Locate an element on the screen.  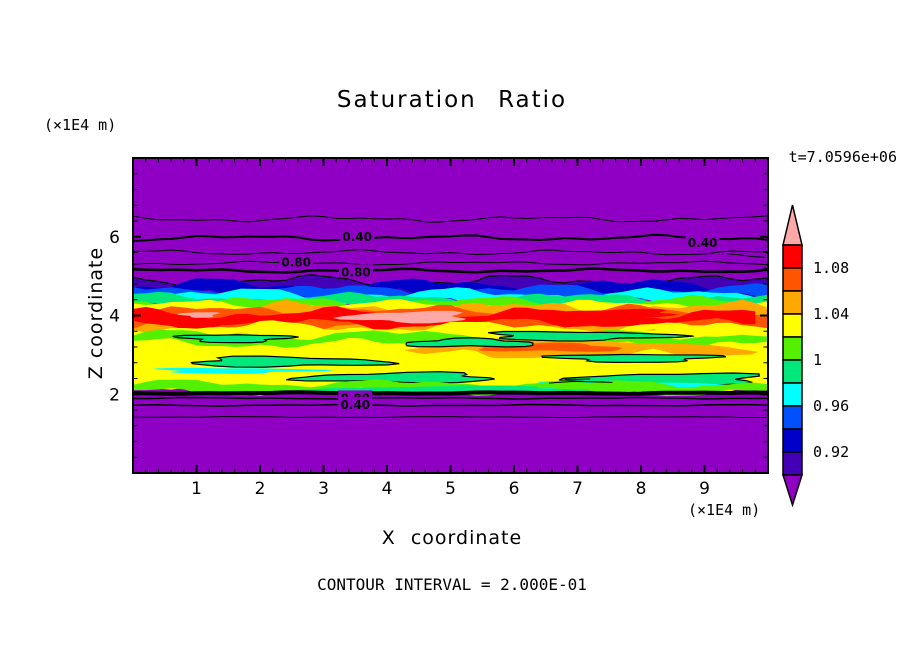
x-tick-label: 5 is located at coordinates (450, 489).